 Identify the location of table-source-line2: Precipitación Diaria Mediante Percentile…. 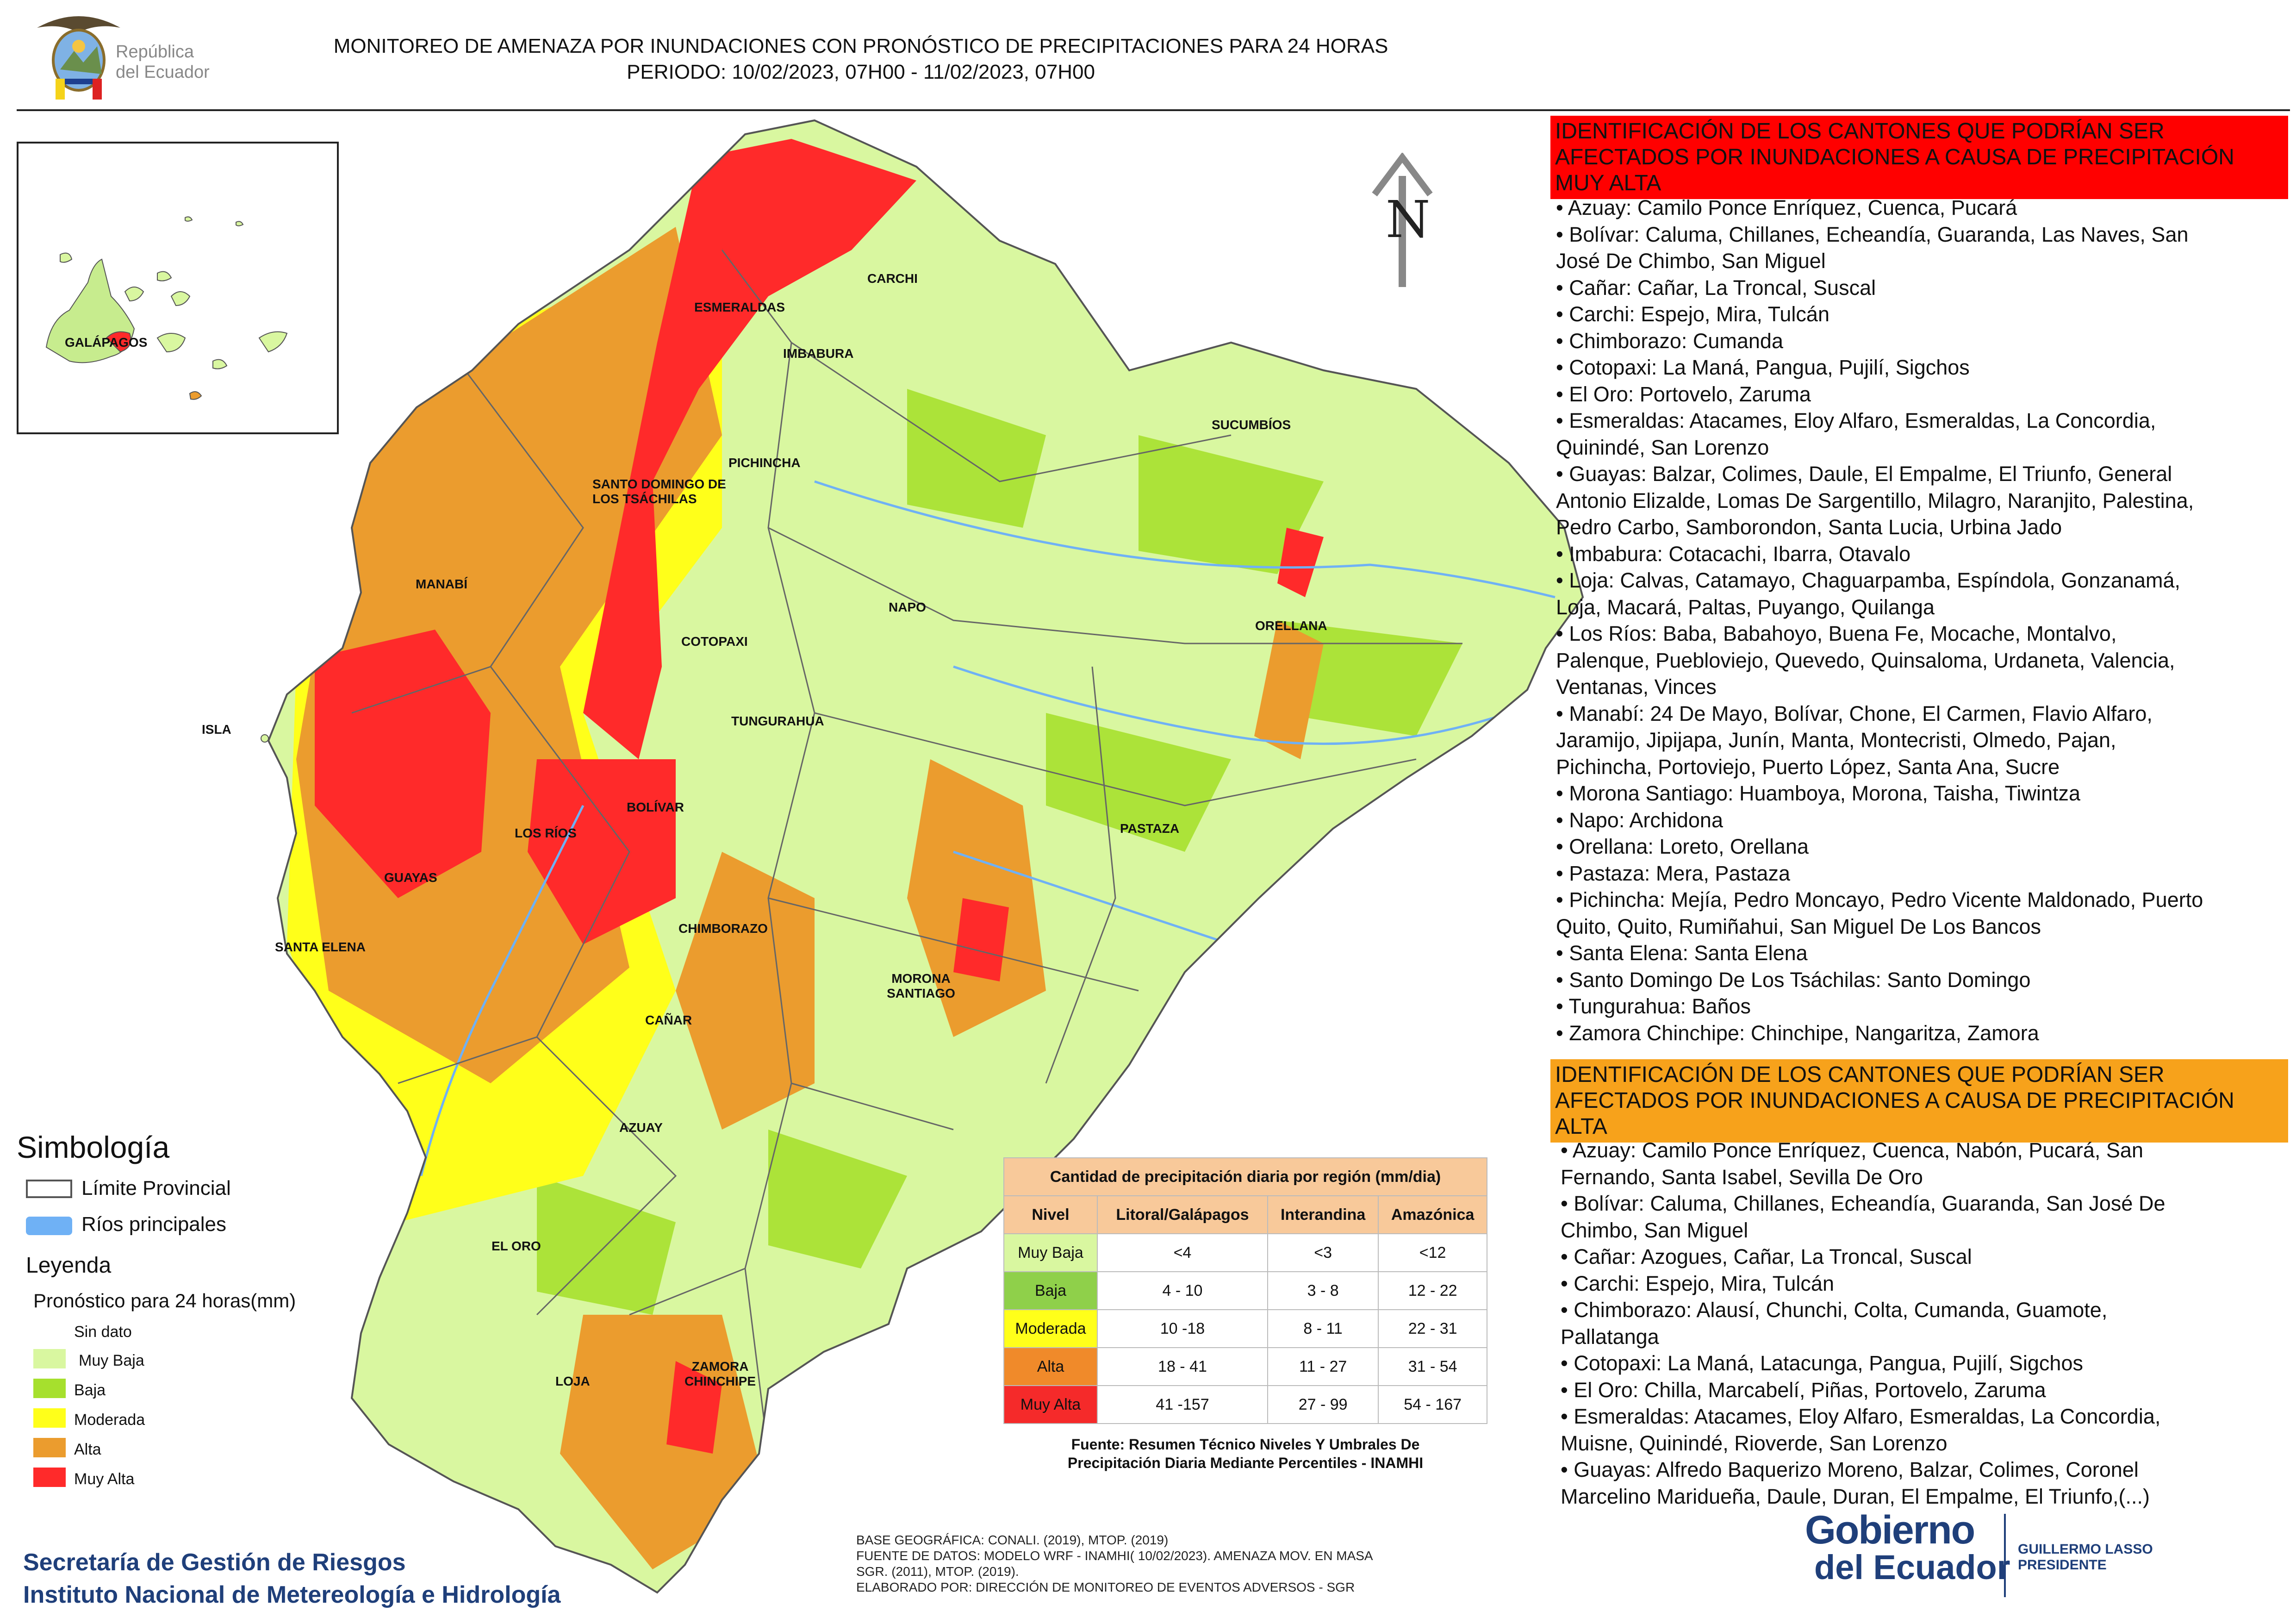
(1245, 1463).